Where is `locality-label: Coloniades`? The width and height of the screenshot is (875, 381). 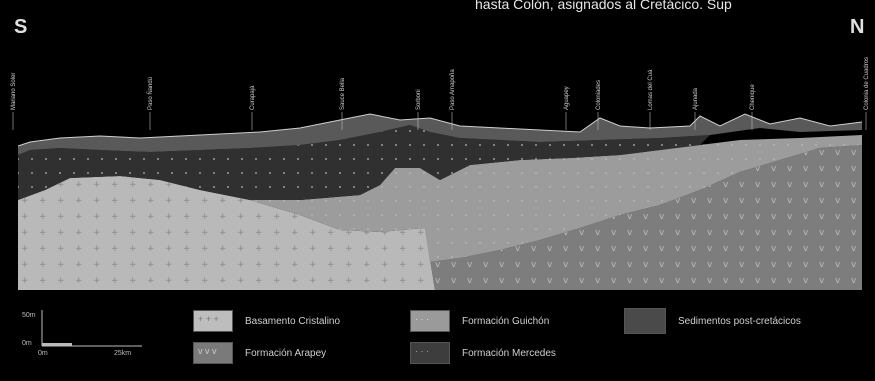 locality-label: Coloniades is located at coordinates (599, 95).